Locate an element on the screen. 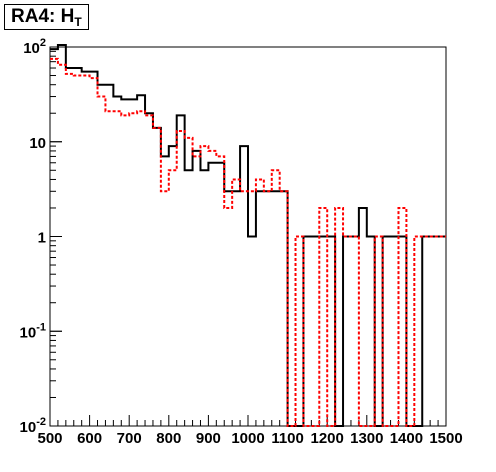 The image size is (496, 472). x-tick-label: 900 is located at coordinates (208, 438).